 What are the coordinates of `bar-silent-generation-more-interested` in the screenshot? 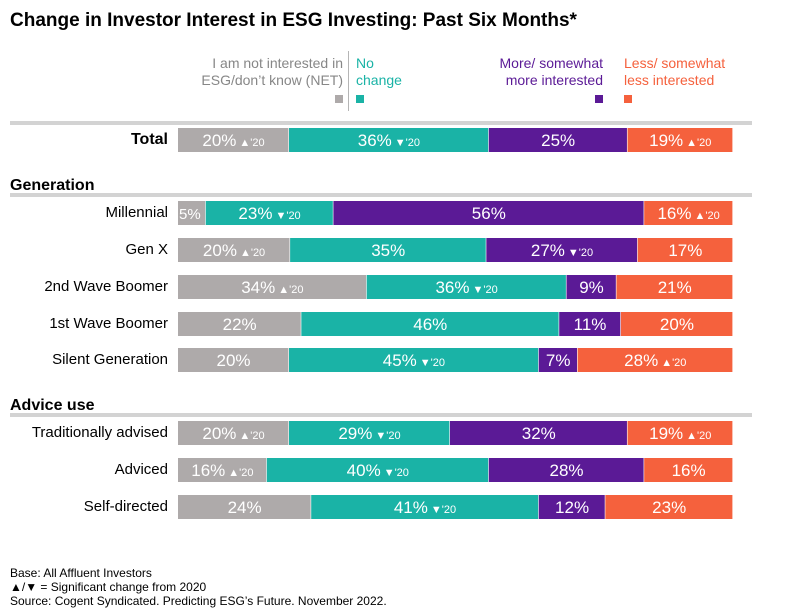 It's located at (557, 360).